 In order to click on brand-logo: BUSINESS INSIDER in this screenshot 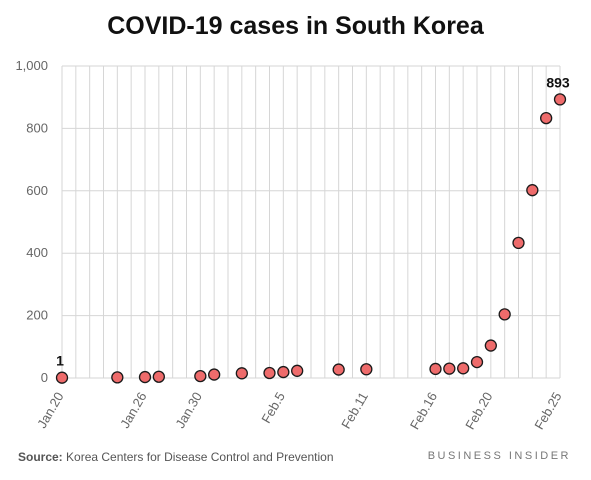, I will do `click(499, 456)`.